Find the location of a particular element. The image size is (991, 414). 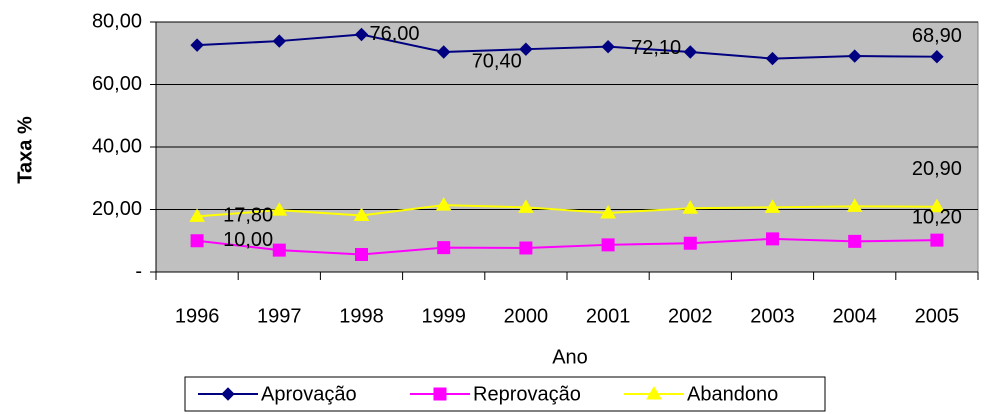

x-tick-label: 1997 is located at coordinates (279, 316).